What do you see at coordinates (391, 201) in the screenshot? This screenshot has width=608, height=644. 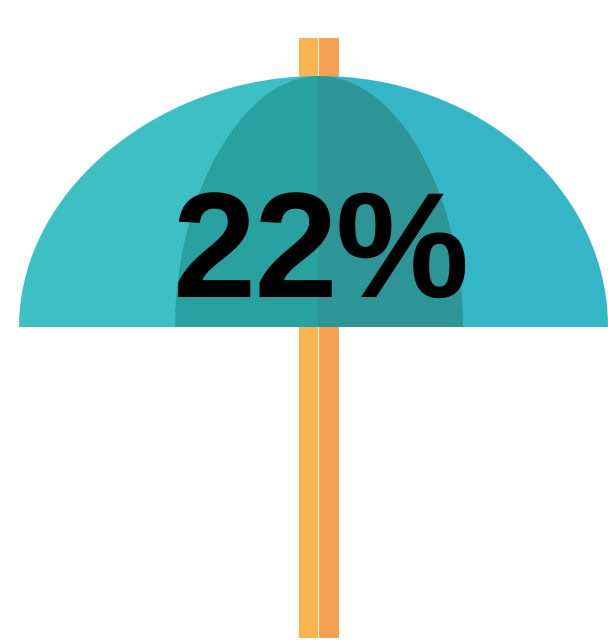 I see `umbrella-canopy-inner-right` at bounding box center [391, 201].